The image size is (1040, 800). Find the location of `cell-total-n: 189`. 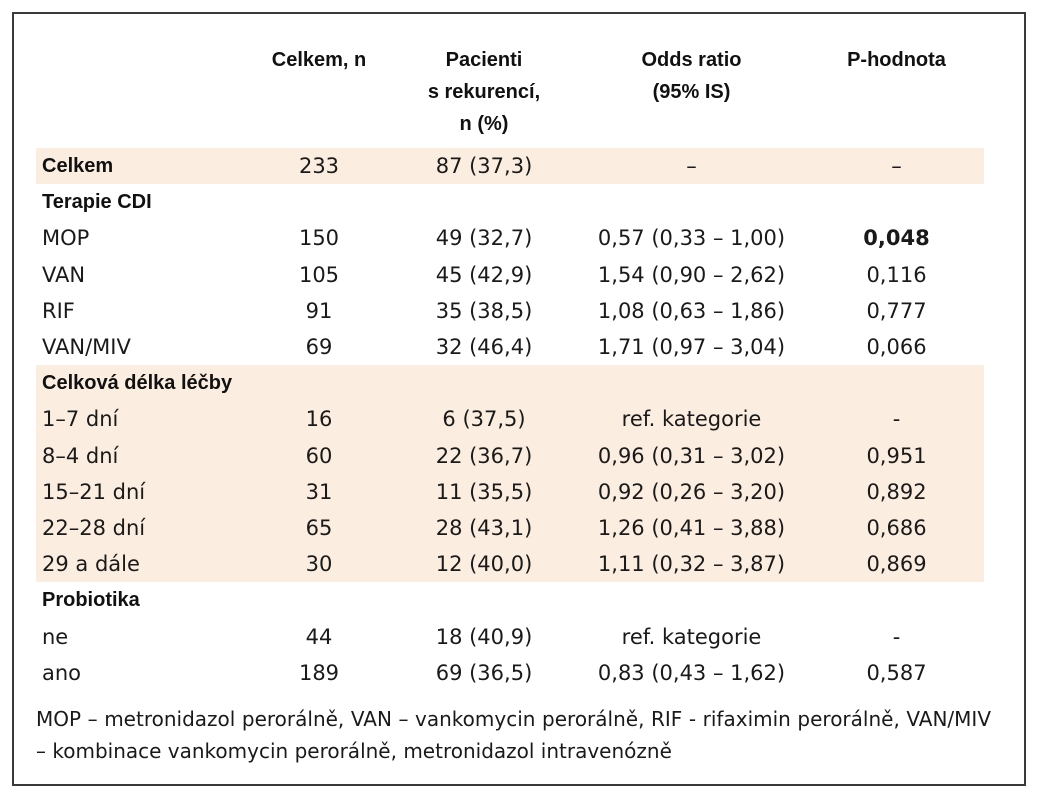

cell-total-n: 189 is located at coordinates (319, 673).